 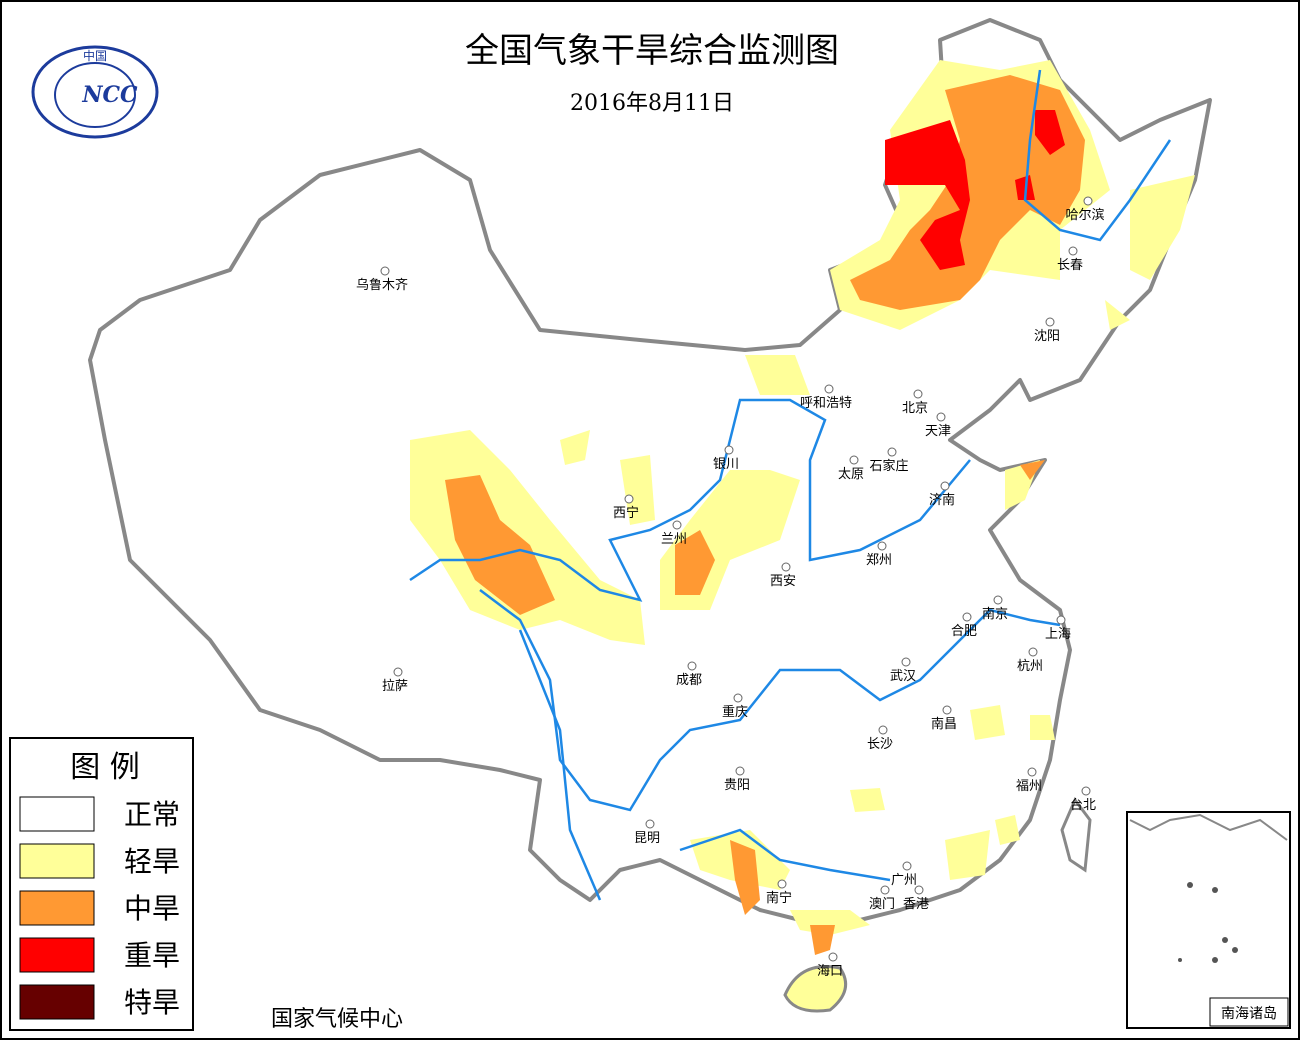 What do you see at coordinates (152, 908) in the screenshot?
I see `legend-label: 中旱` at bounding box center [152, 908].